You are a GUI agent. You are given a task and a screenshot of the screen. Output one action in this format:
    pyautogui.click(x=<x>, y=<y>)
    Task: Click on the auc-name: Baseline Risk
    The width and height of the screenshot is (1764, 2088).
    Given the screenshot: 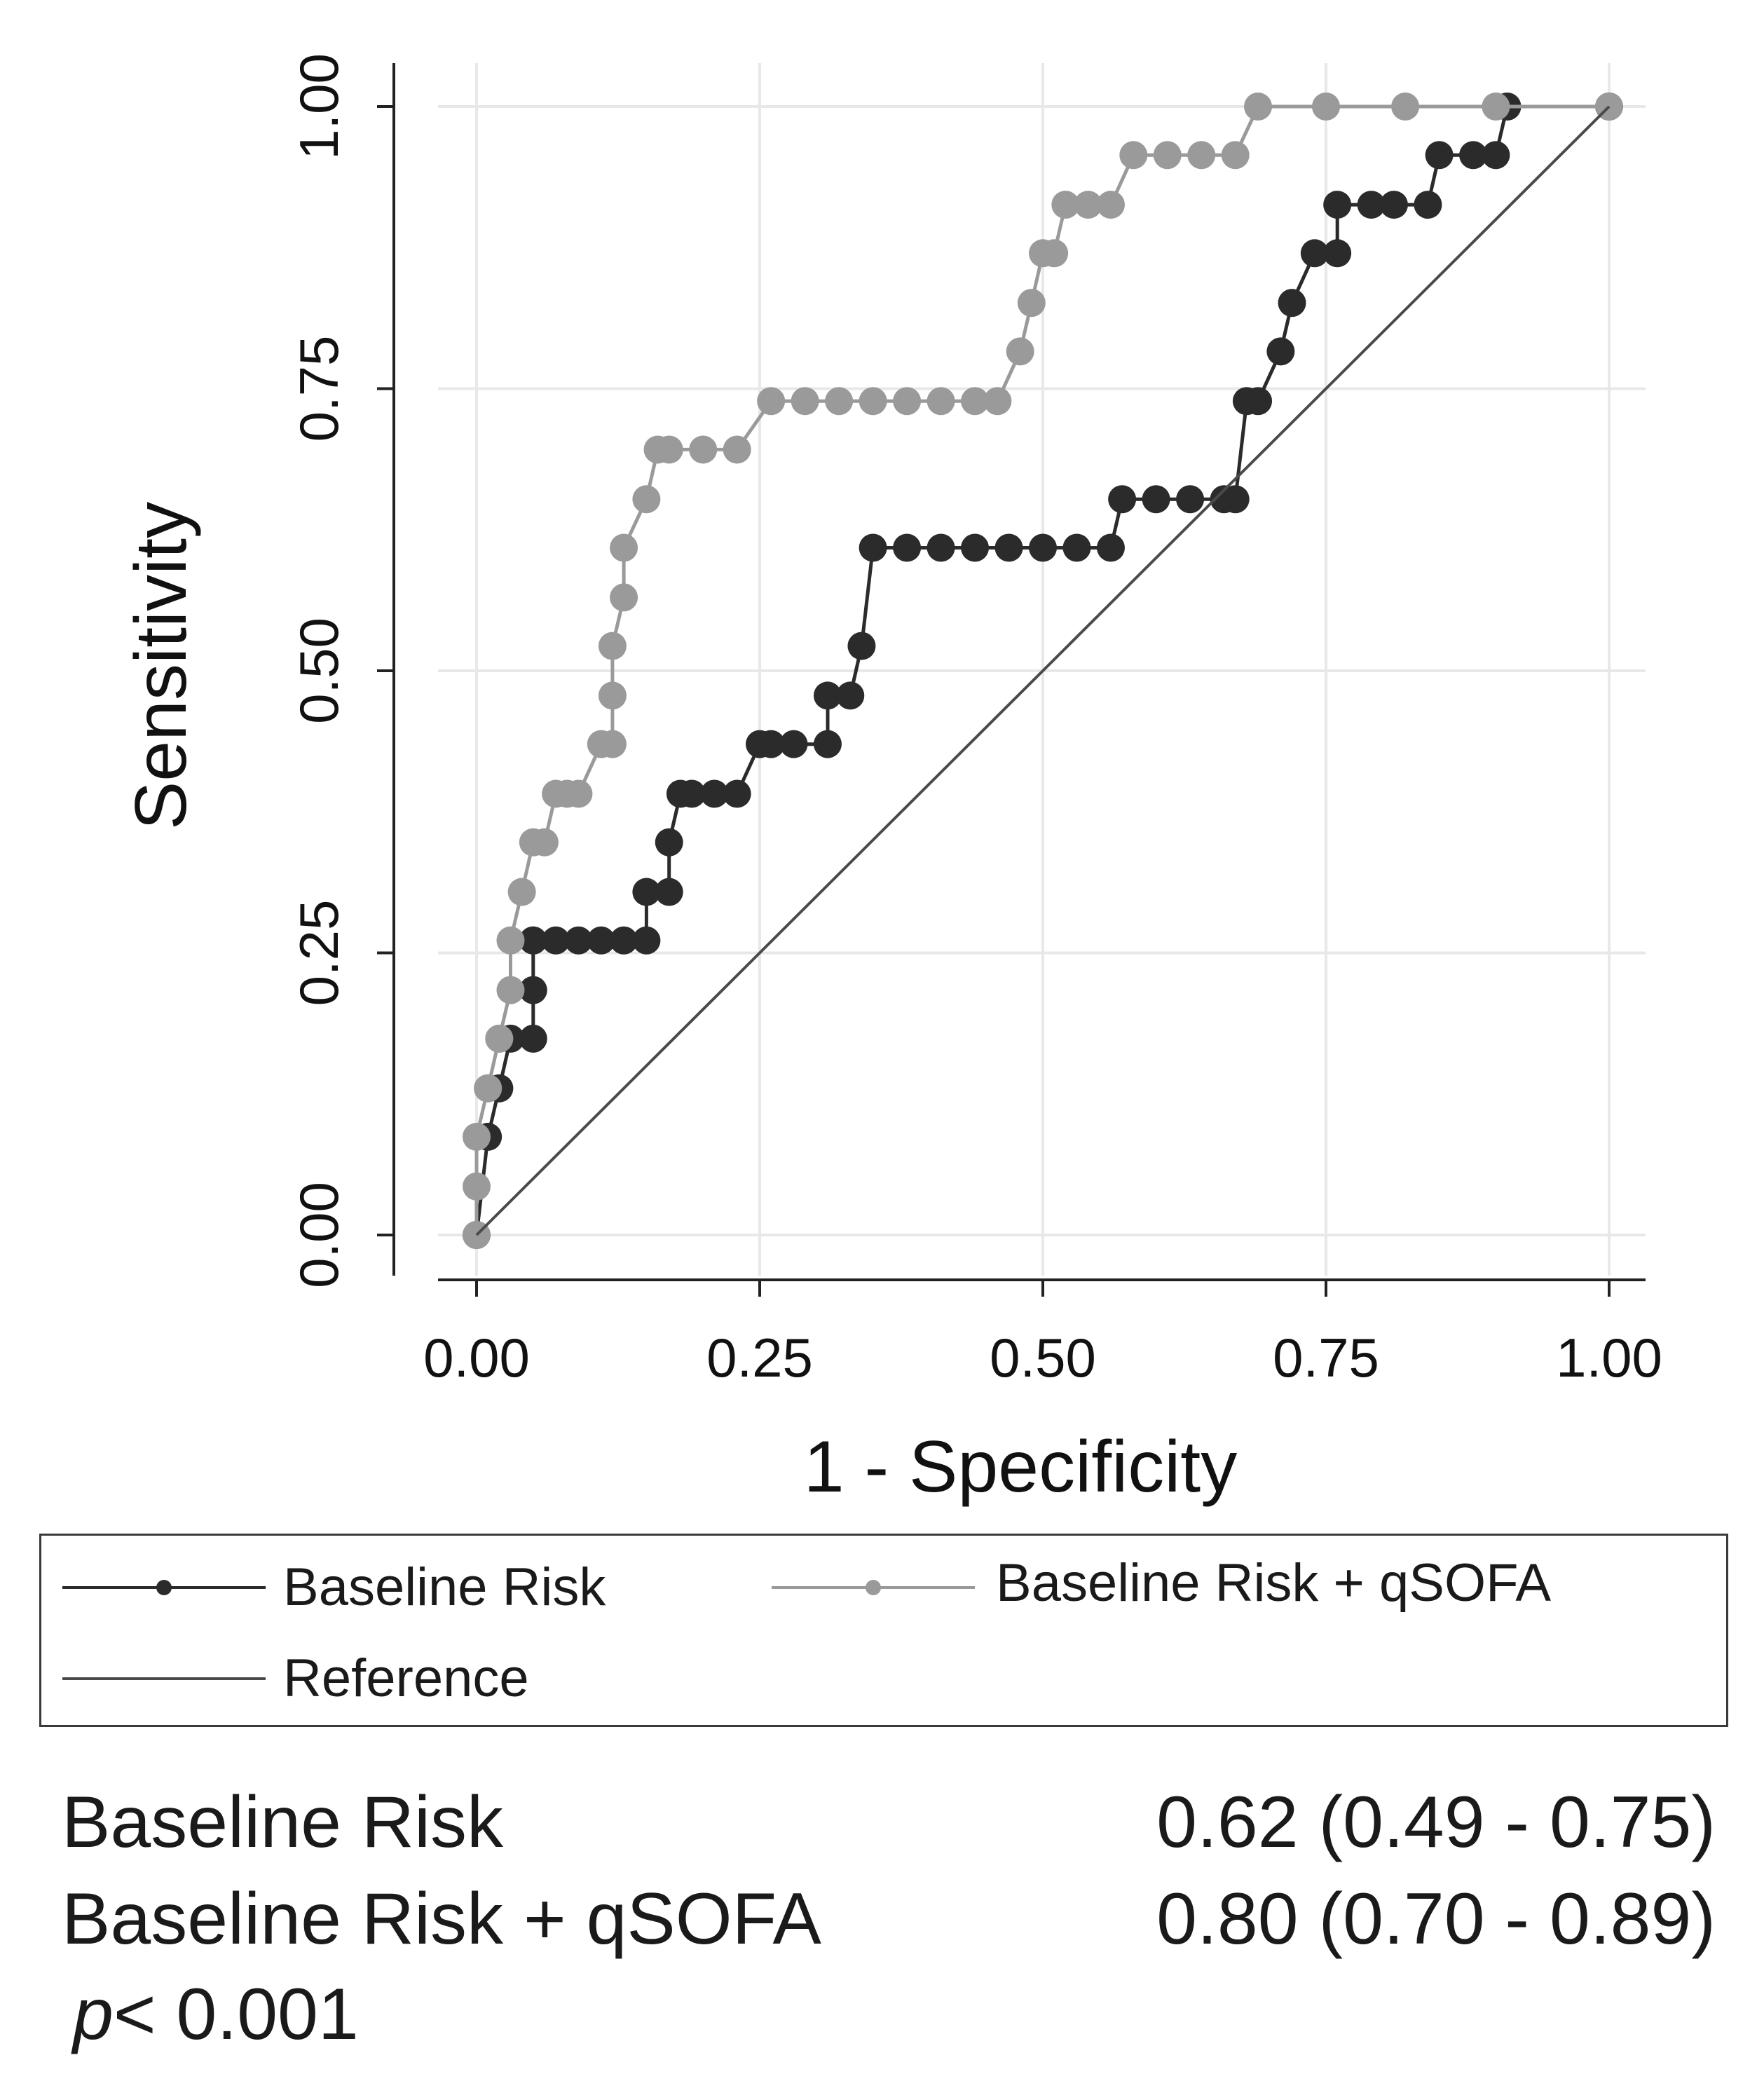 What is the action you would take?
    pyautogui.click(x=283, y=1822)
    